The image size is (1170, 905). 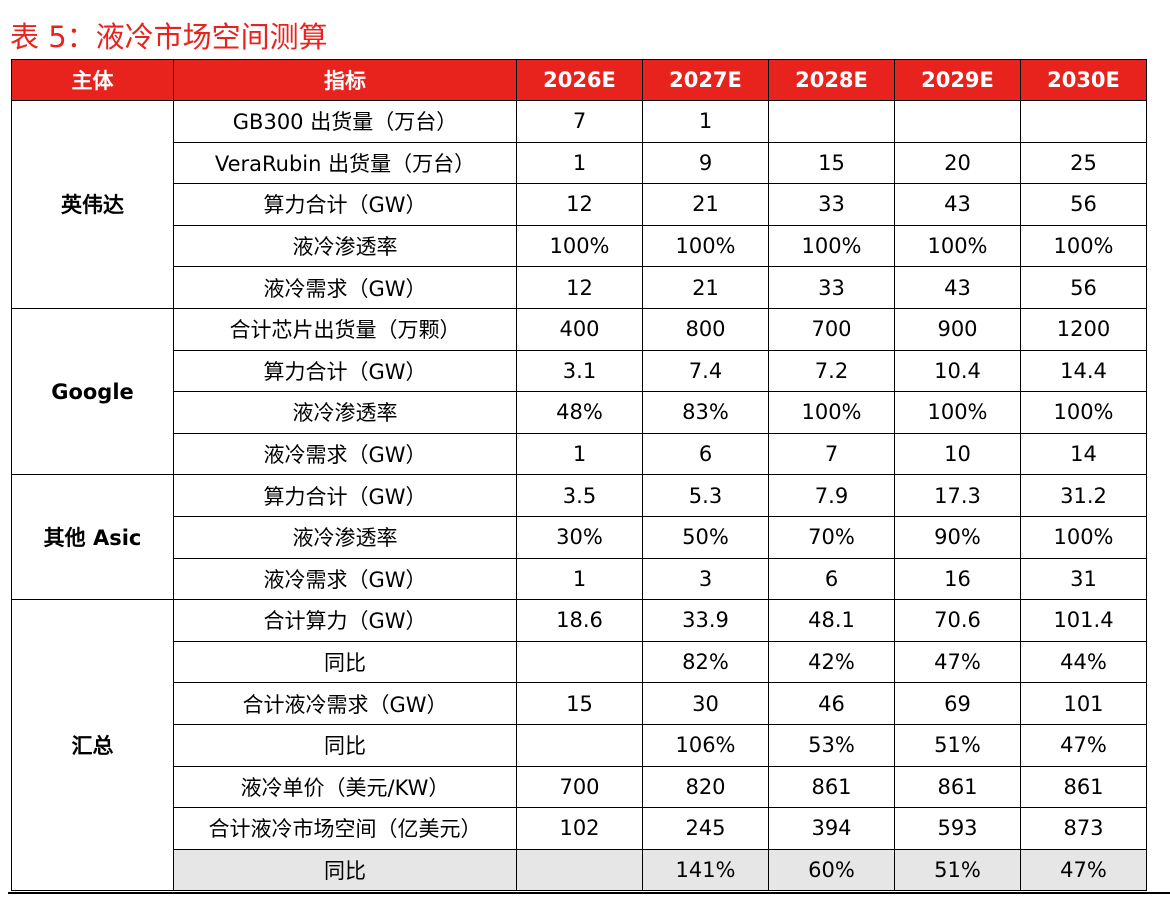 I want to click on table-row: 同比 82% 42% 47% 44%, so click(x=579, y=662).